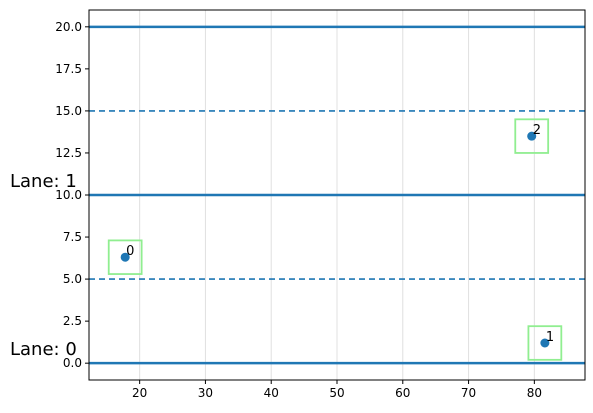 The image size is (593, 413). Describe the element at coordinates (72, 237) in the screenshot. I see `y-tick-label: 7.5` at that location.